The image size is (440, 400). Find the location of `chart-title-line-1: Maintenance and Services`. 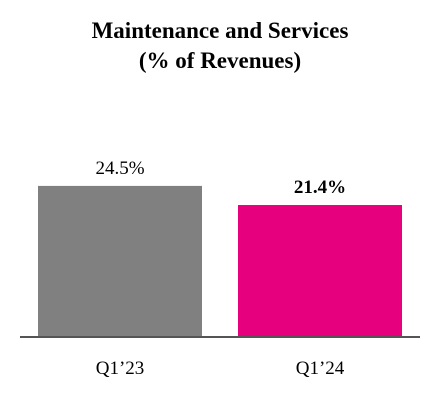

chart-title-line-1: Maintenance and Services is located at coordinates (220, 30).